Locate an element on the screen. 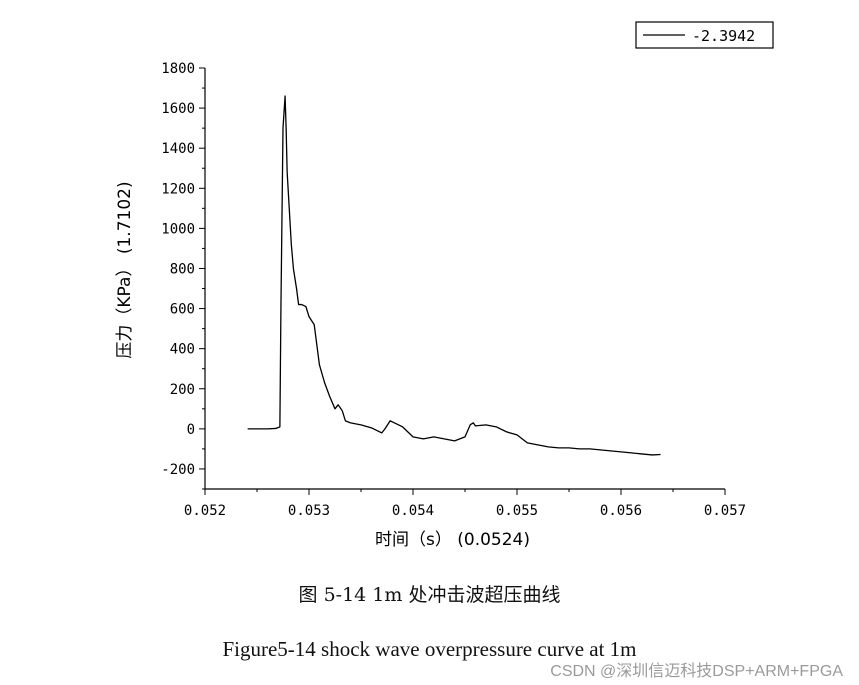 This screenshot has width=859, height=685. y-tick-label: 1800 is located at coordinates (178, 69).